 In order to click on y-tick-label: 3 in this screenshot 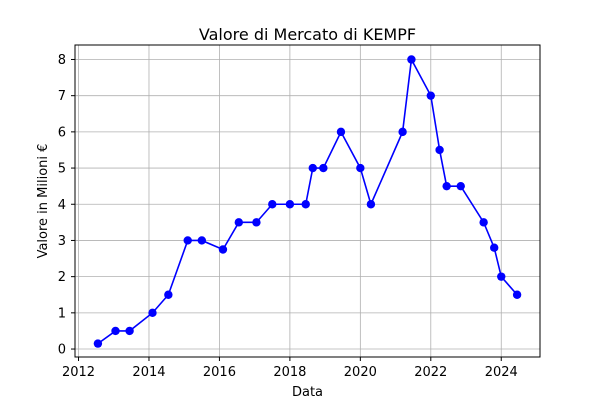, I will do `click(62, 241)`.